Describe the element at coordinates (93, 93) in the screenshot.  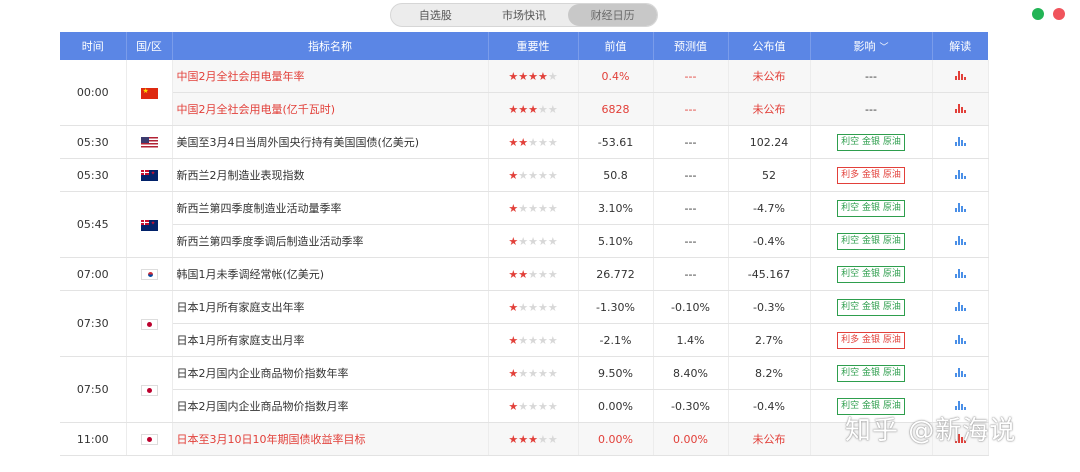
I see `event-time: 00:00` at that location.